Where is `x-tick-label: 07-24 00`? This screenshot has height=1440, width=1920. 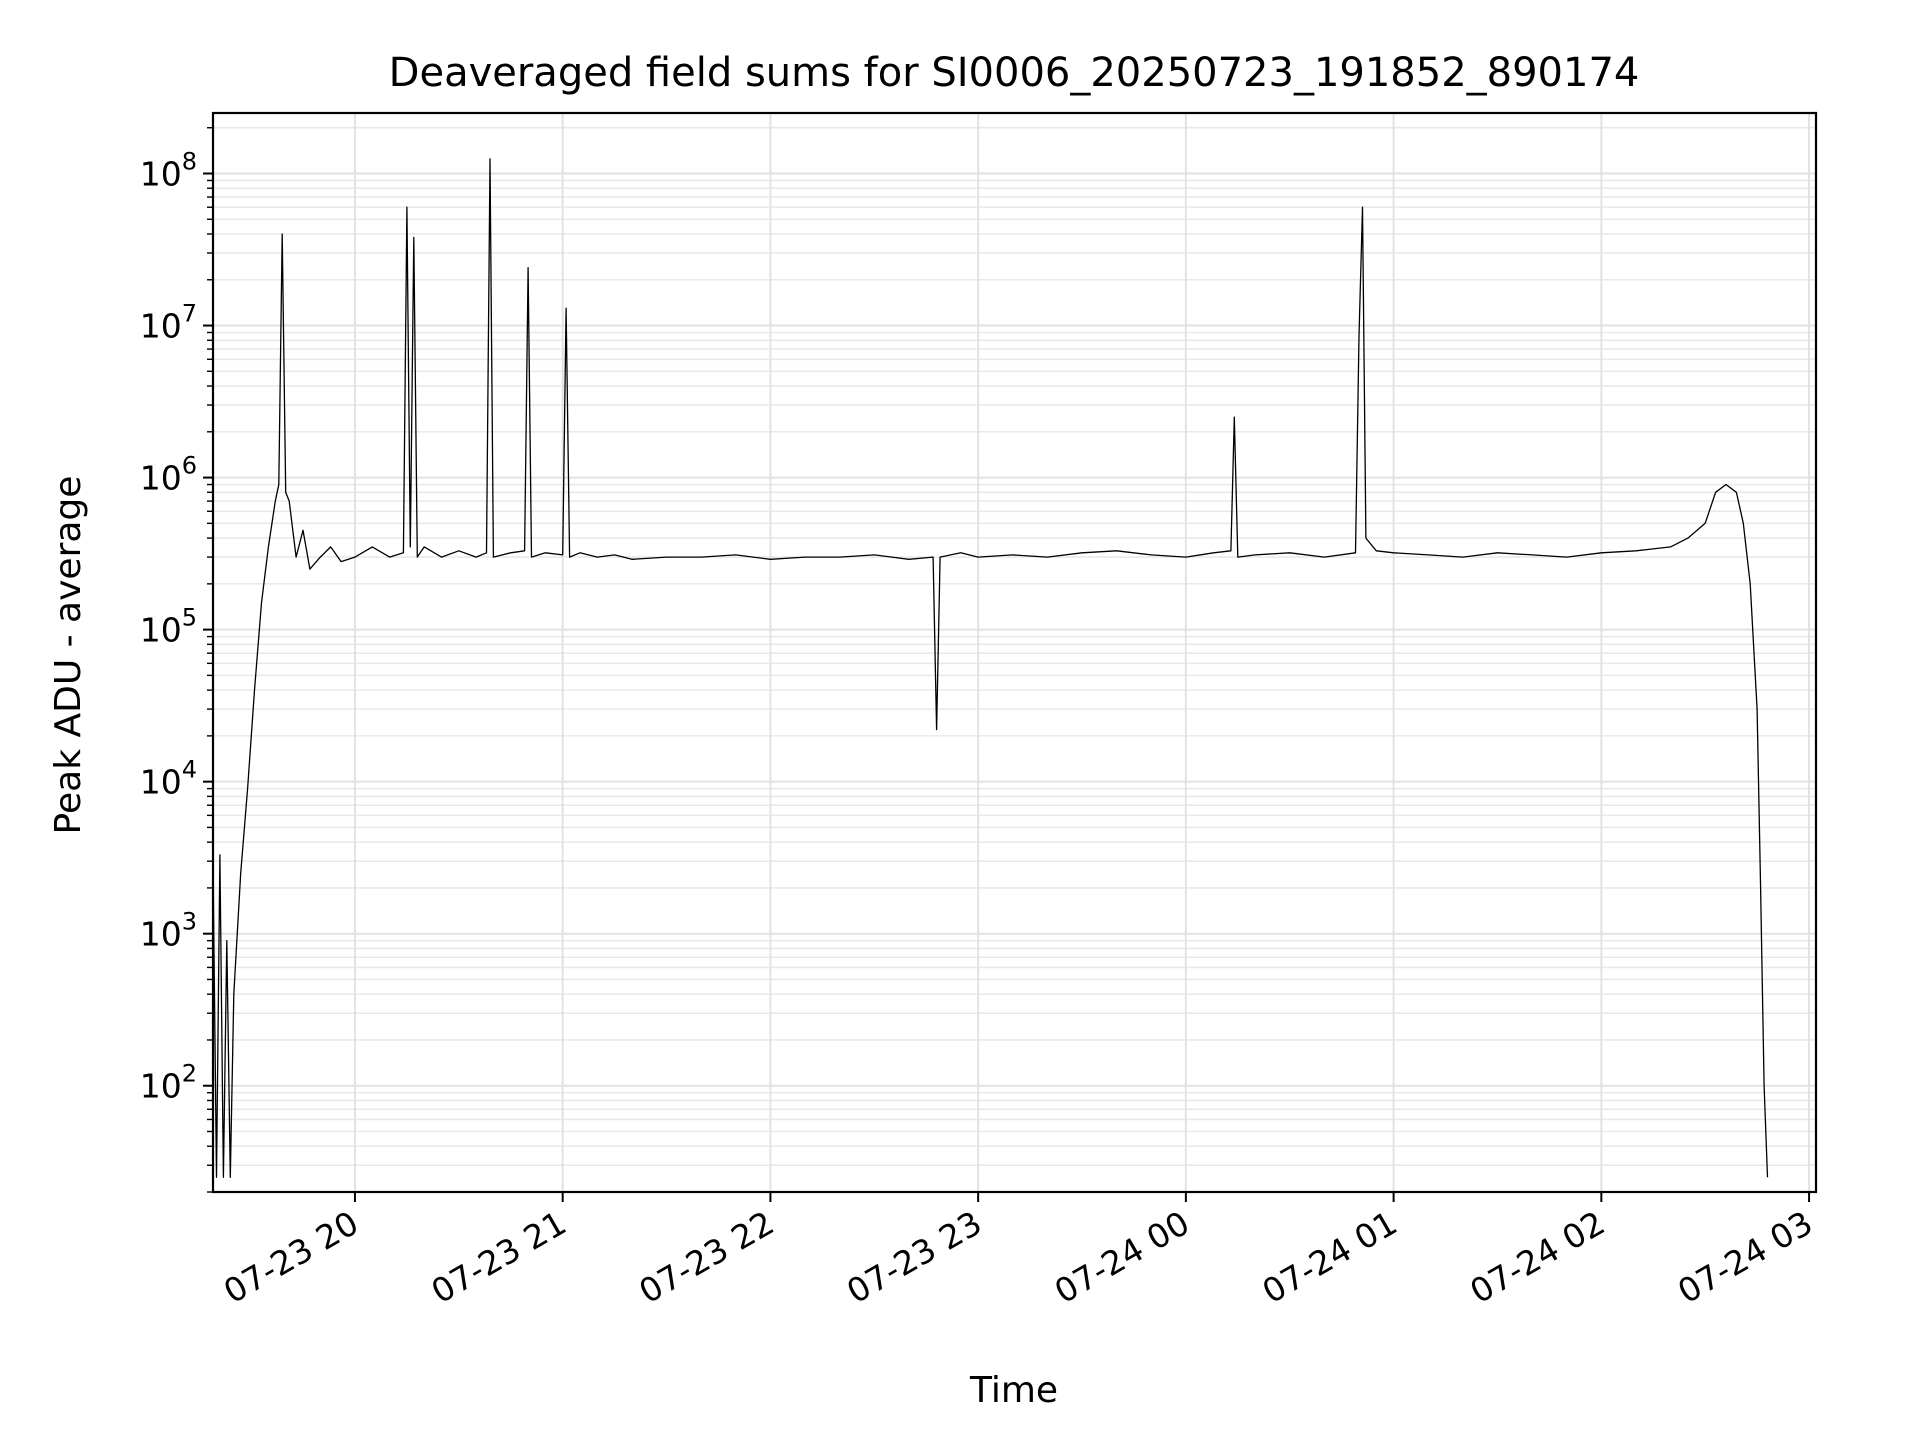
x-tick-label: 07-24 00 is located at coordinates (1122, 1257).